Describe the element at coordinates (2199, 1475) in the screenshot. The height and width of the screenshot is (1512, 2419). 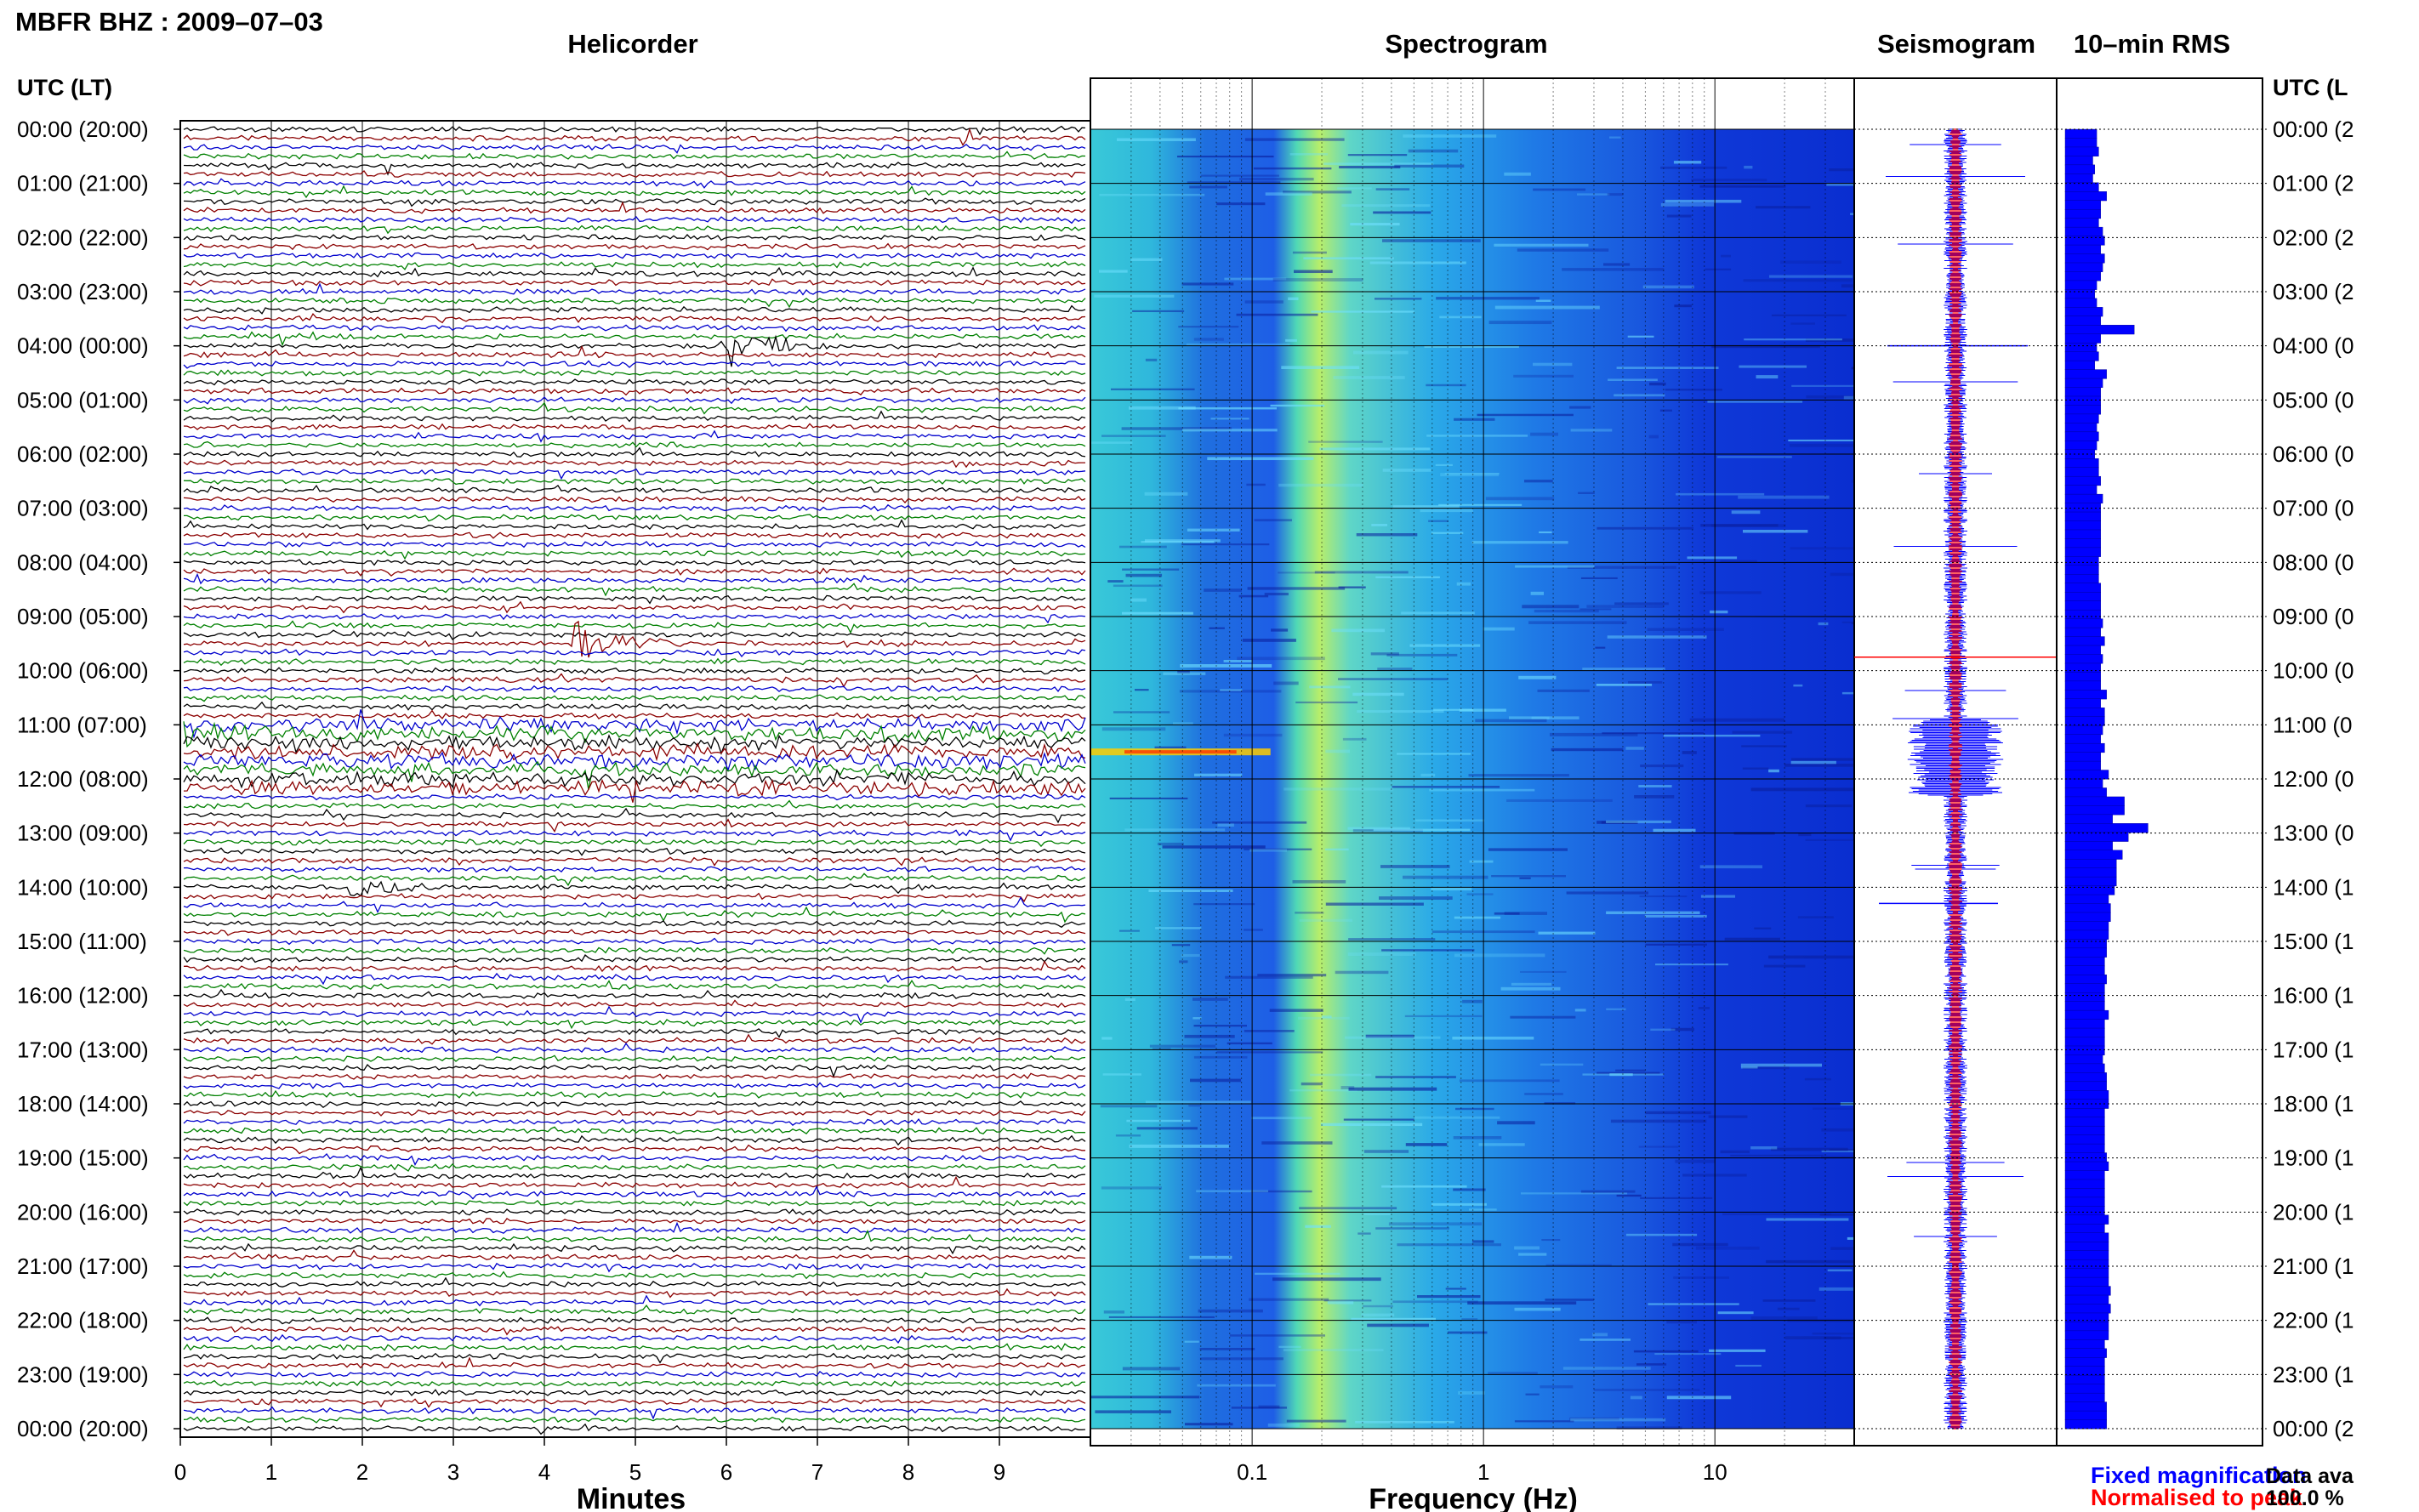
I see `legend-fixed-magnification: Fixed magnification` at that location.